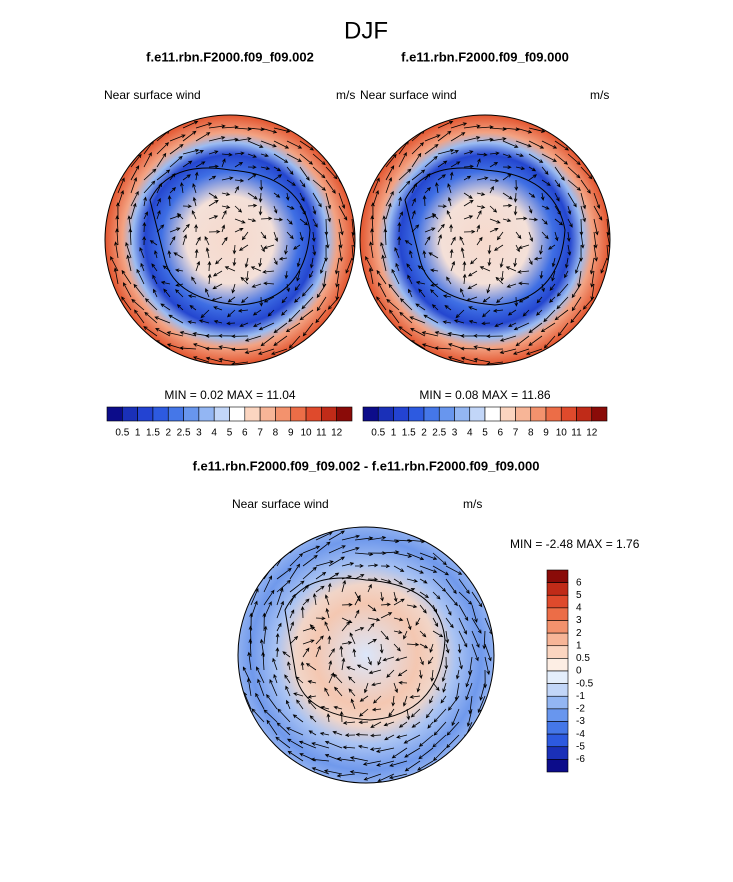 This screenshot has height=882, width=733. What do you see at coordinates (485, 422) in the screenshot?
I see `colorbar: 0.5 1 1.5 2 2.5 3 4 5 6 7 8 9 10 11 12` at bounding box center [485, 422].